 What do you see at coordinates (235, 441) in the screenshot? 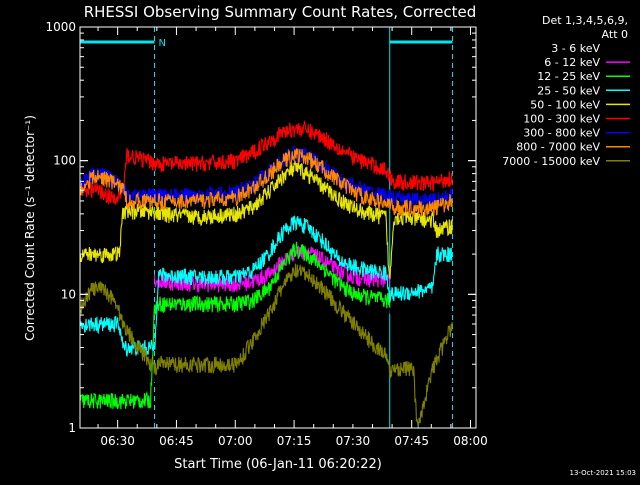
I see `x-tick-label: 07:00` at bounding box center [235, 441].